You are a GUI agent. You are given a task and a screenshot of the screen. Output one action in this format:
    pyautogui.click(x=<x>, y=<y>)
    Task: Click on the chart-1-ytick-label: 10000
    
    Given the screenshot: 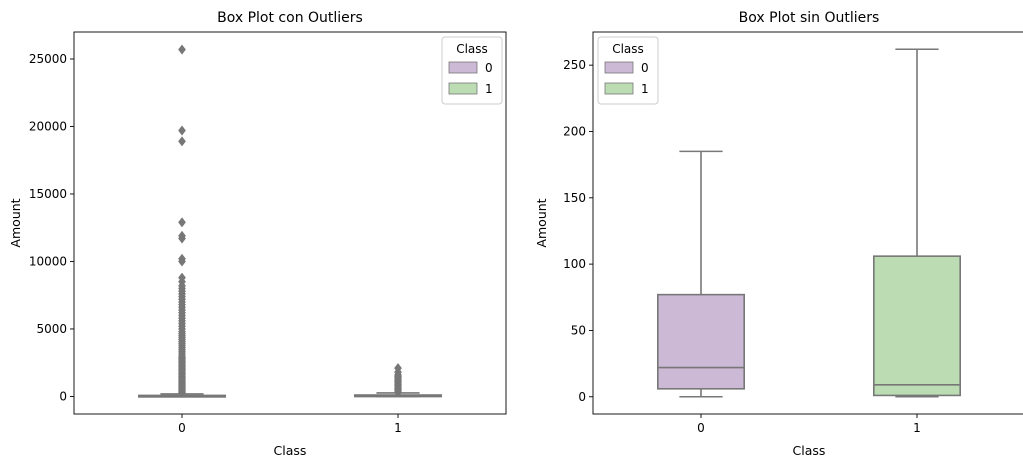 What is the action you would take?
    pyautogui.click(x=48, y=261)
    